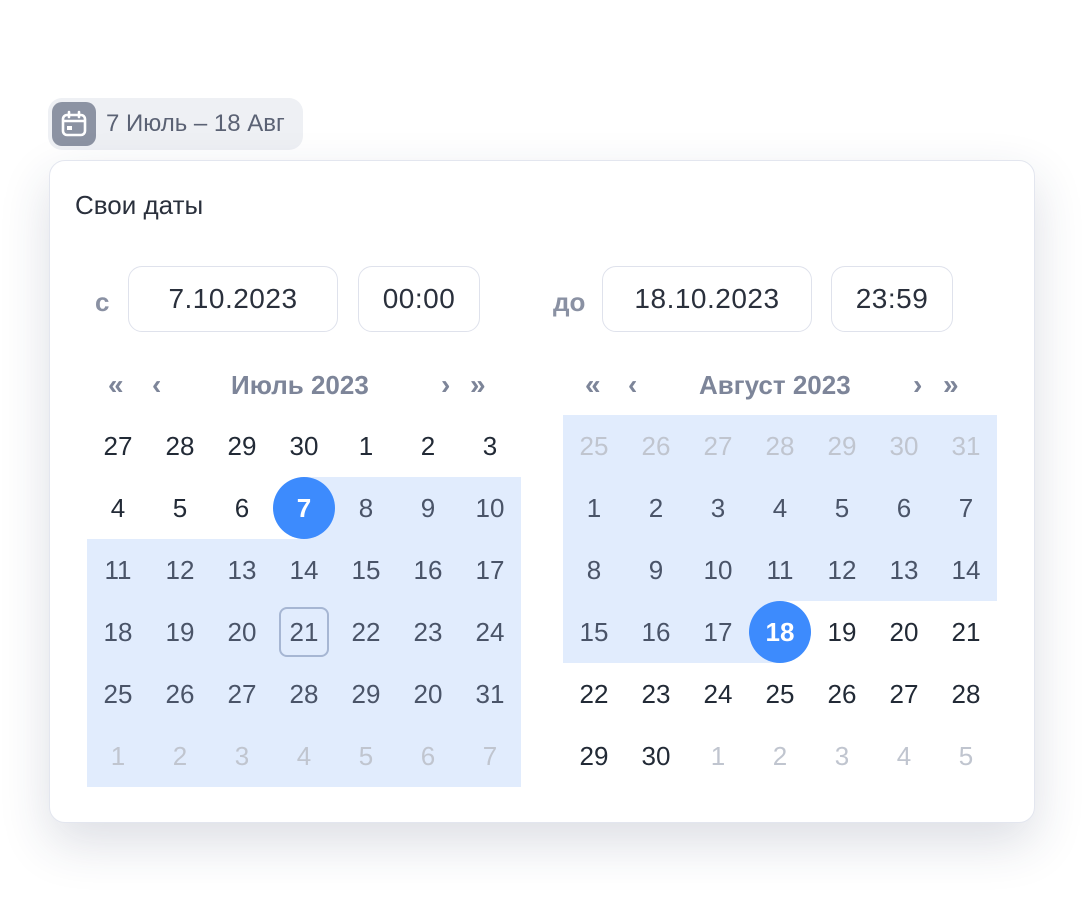 This screenshot has height=922, width=1084. Describe the element at coordinates (175, 124) in the screenshot. I see `date-range-chip: 7 Июль – 18 Авг` at that location.